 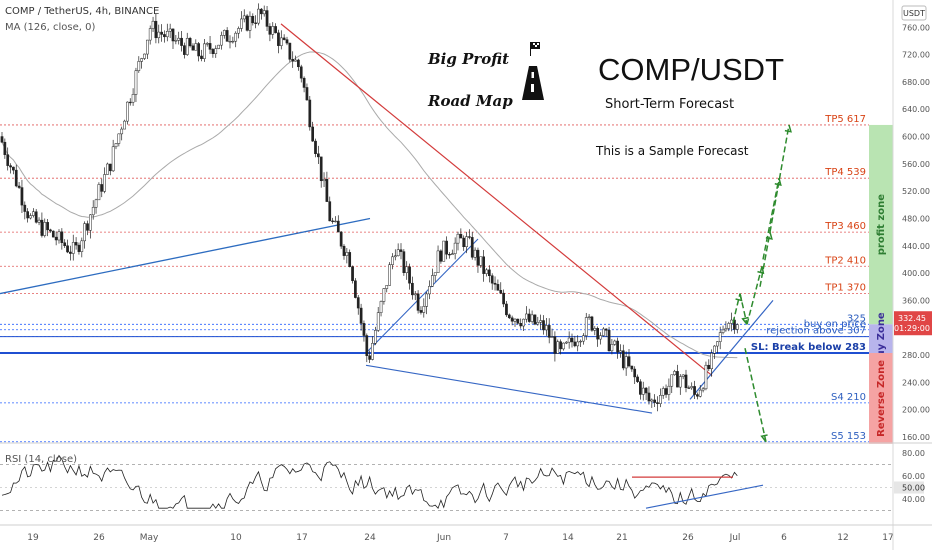 What do you see at coordinates (845, 288) in the screenshot?
I see `level-label: TP1 370` at bounding box center [845, 288].